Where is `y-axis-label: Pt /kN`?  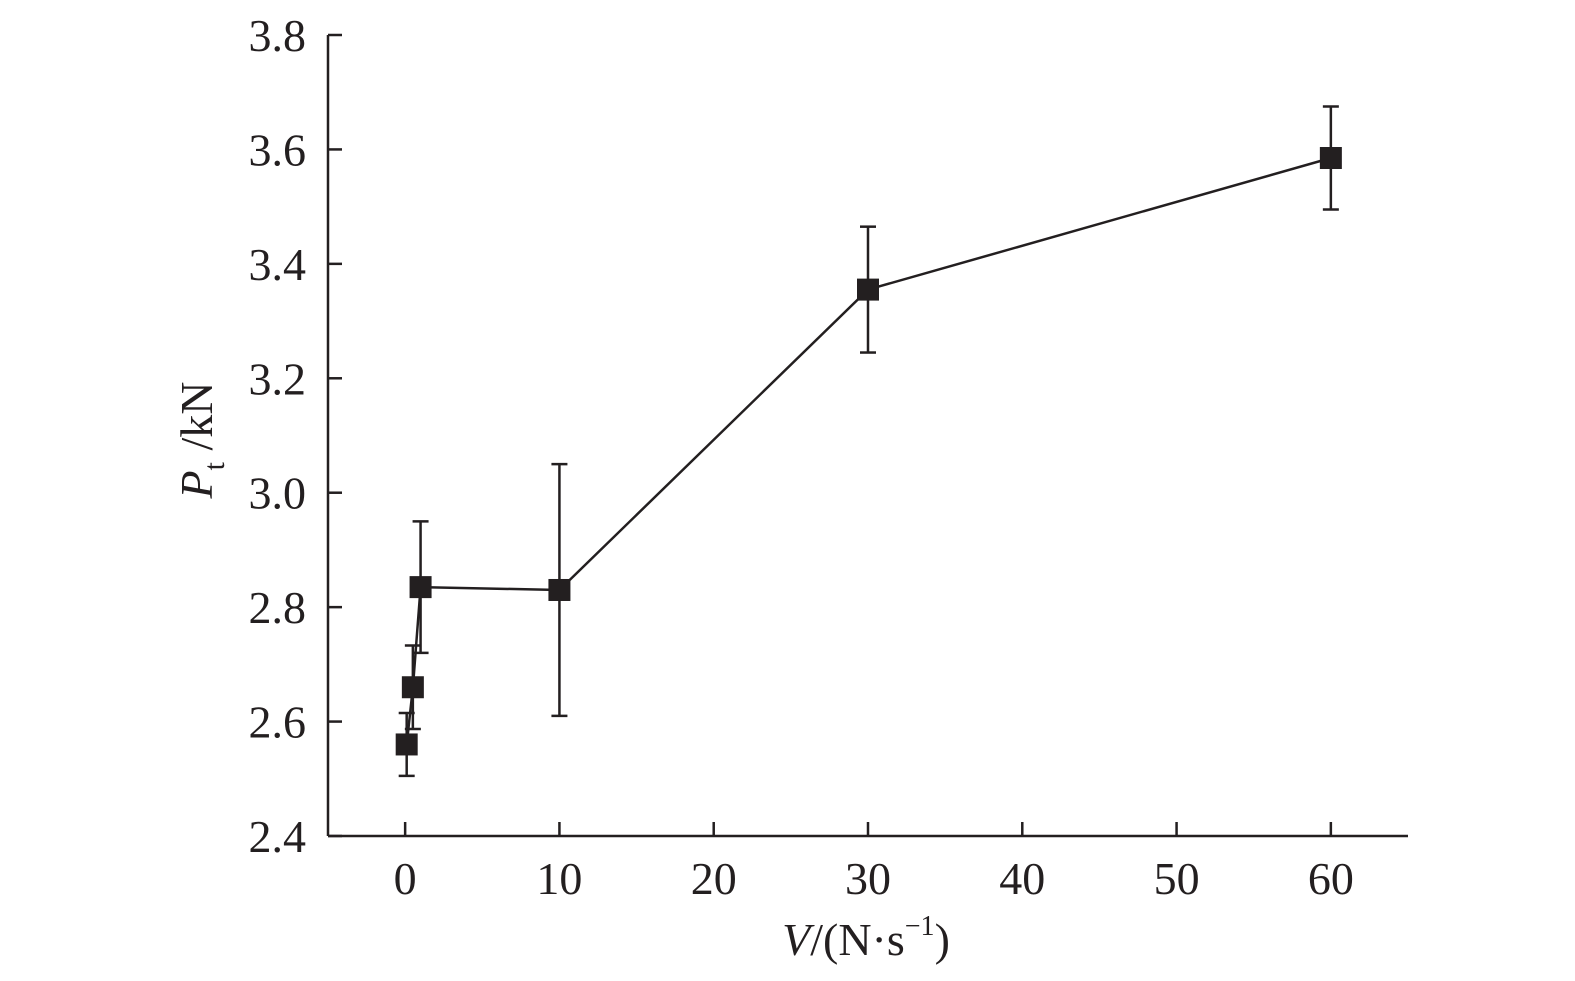
y-axis-label: Pt /kN is located at coordinates (201, 441).